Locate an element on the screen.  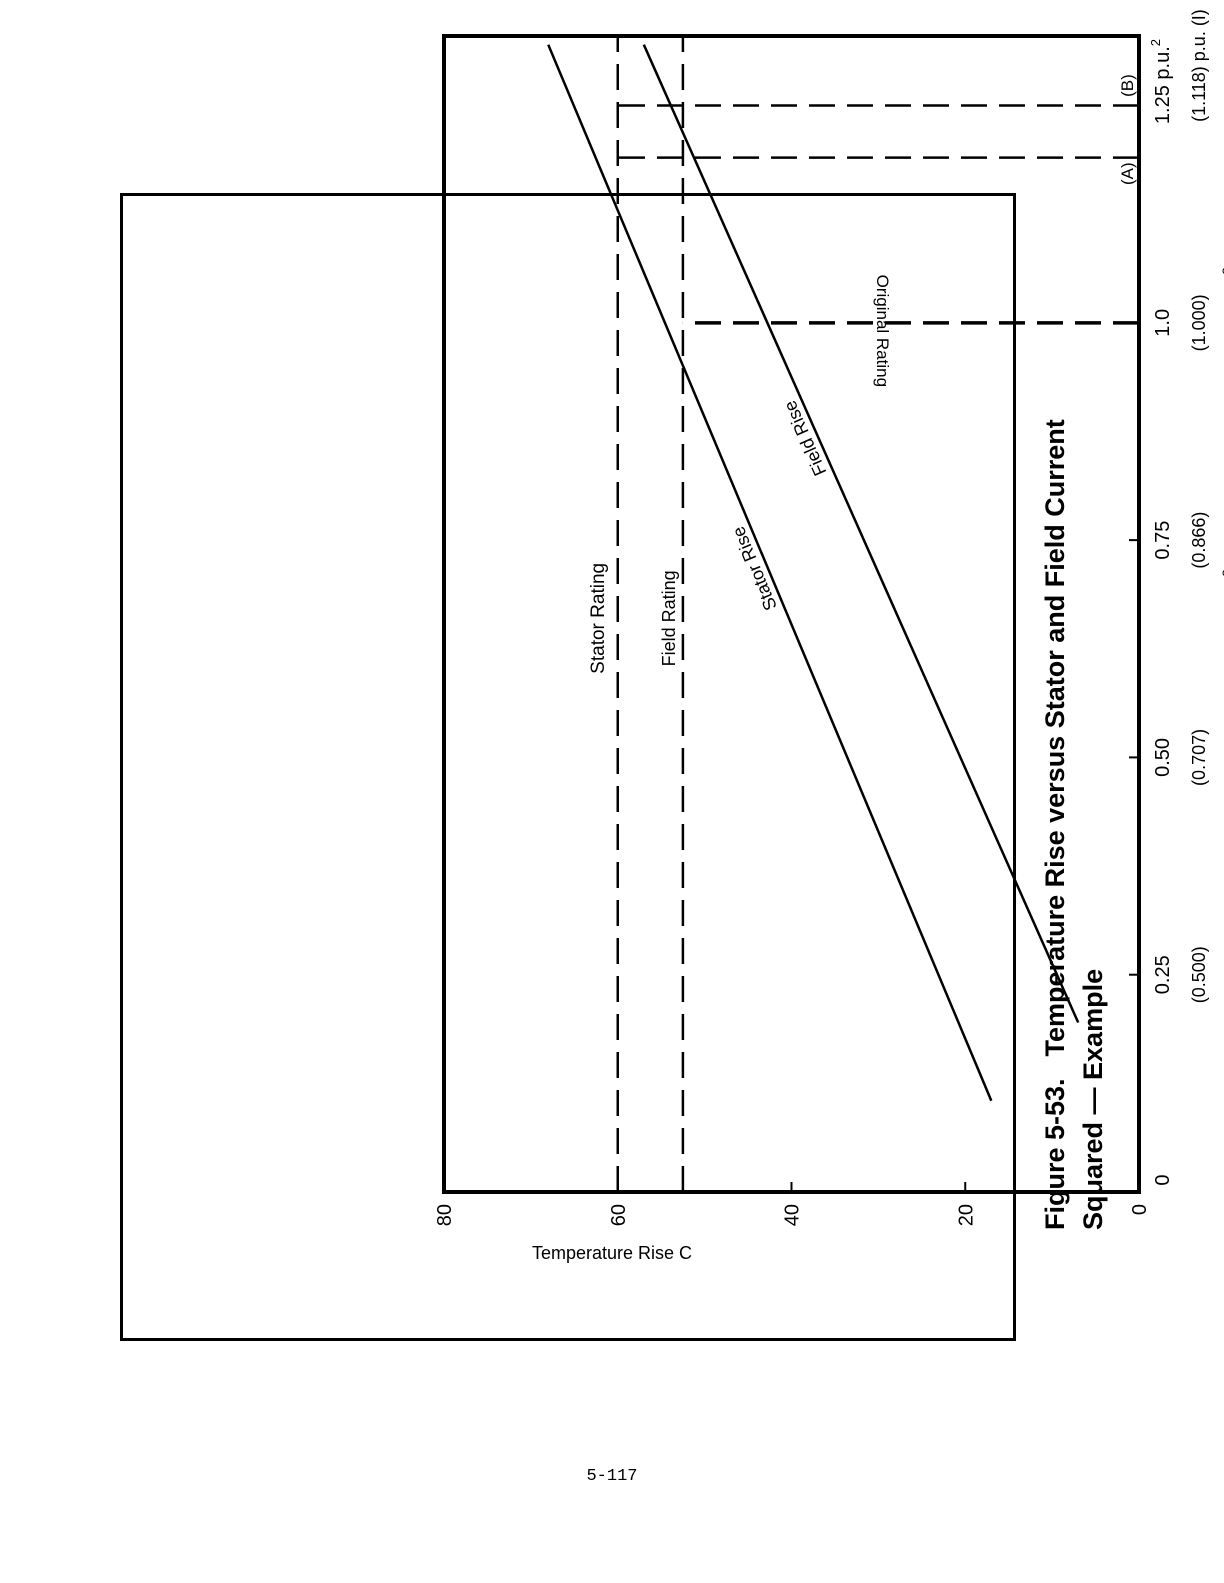
y-tick-label: 20 is located at coordinates (966, 1215).